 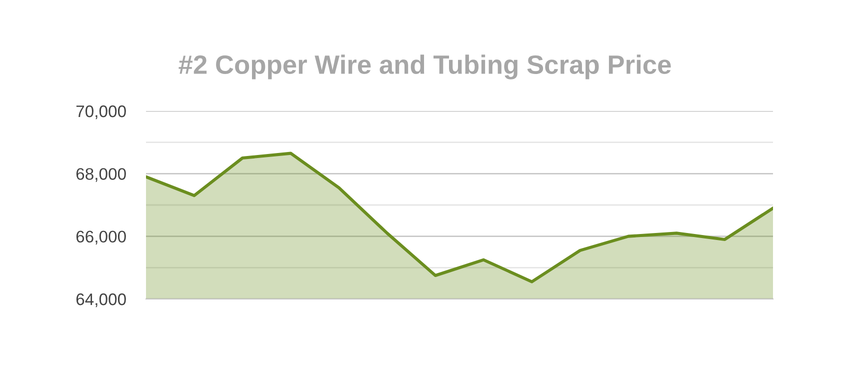 I want to click on y-tick-label: 70,000, so click(x=101, y=112).